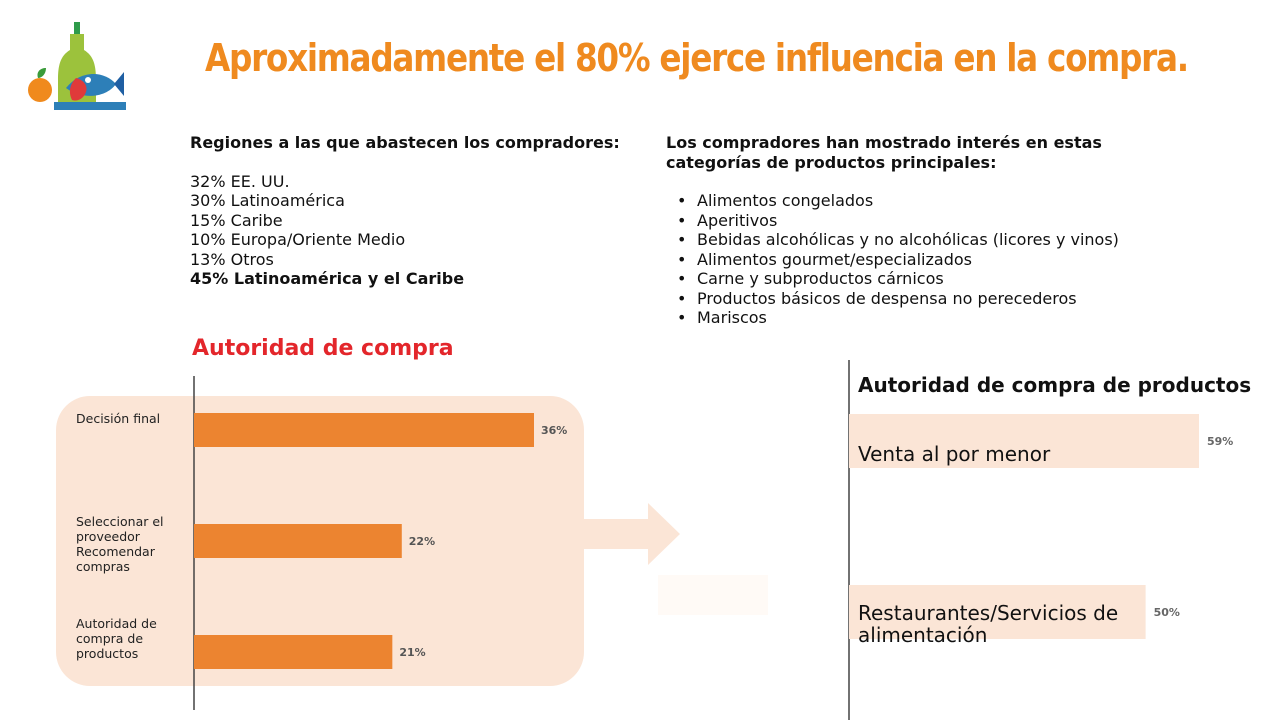 The height and width of the screenshot is (720, 1280). What do you see at coordinates (298, 239) in the screenshot?
I see `region-item: 10% Europa/Oriente Medio` at bounding box center [298, 239].